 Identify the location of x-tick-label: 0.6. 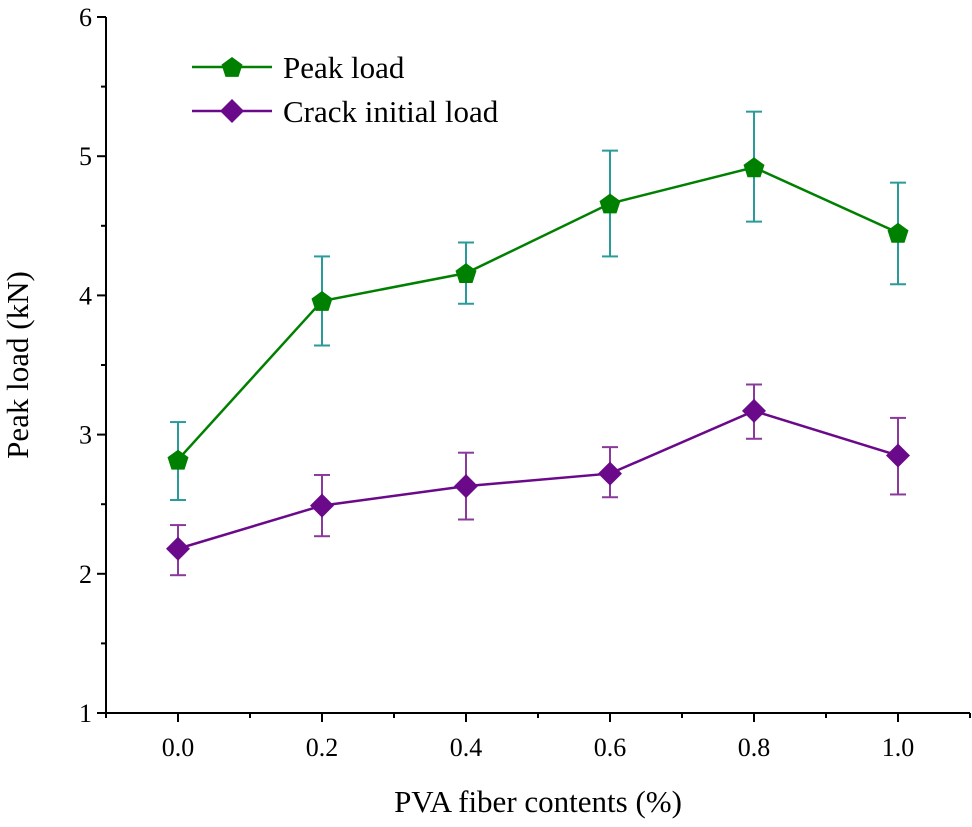
(610, 747).